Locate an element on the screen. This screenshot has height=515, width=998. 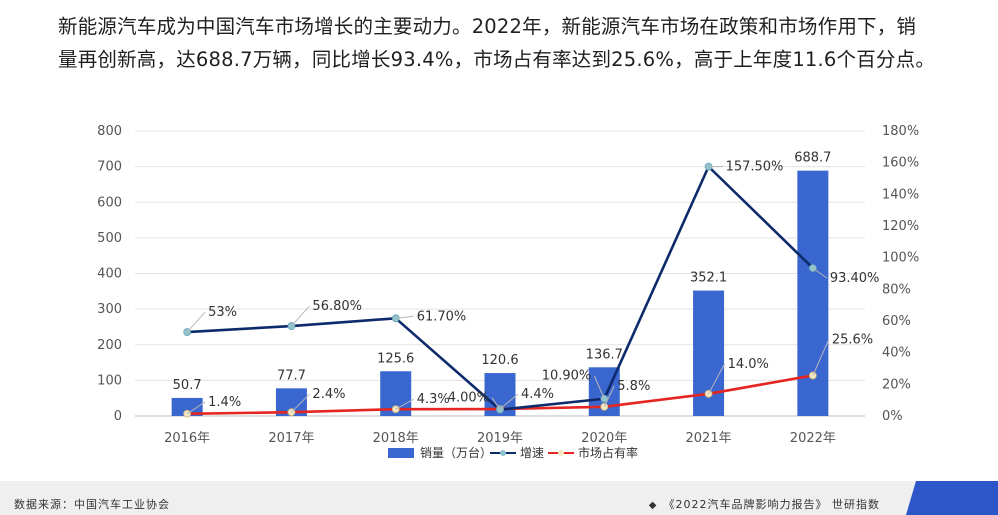
legend-label: 市场占有率 is located at coordinates (608, 452).